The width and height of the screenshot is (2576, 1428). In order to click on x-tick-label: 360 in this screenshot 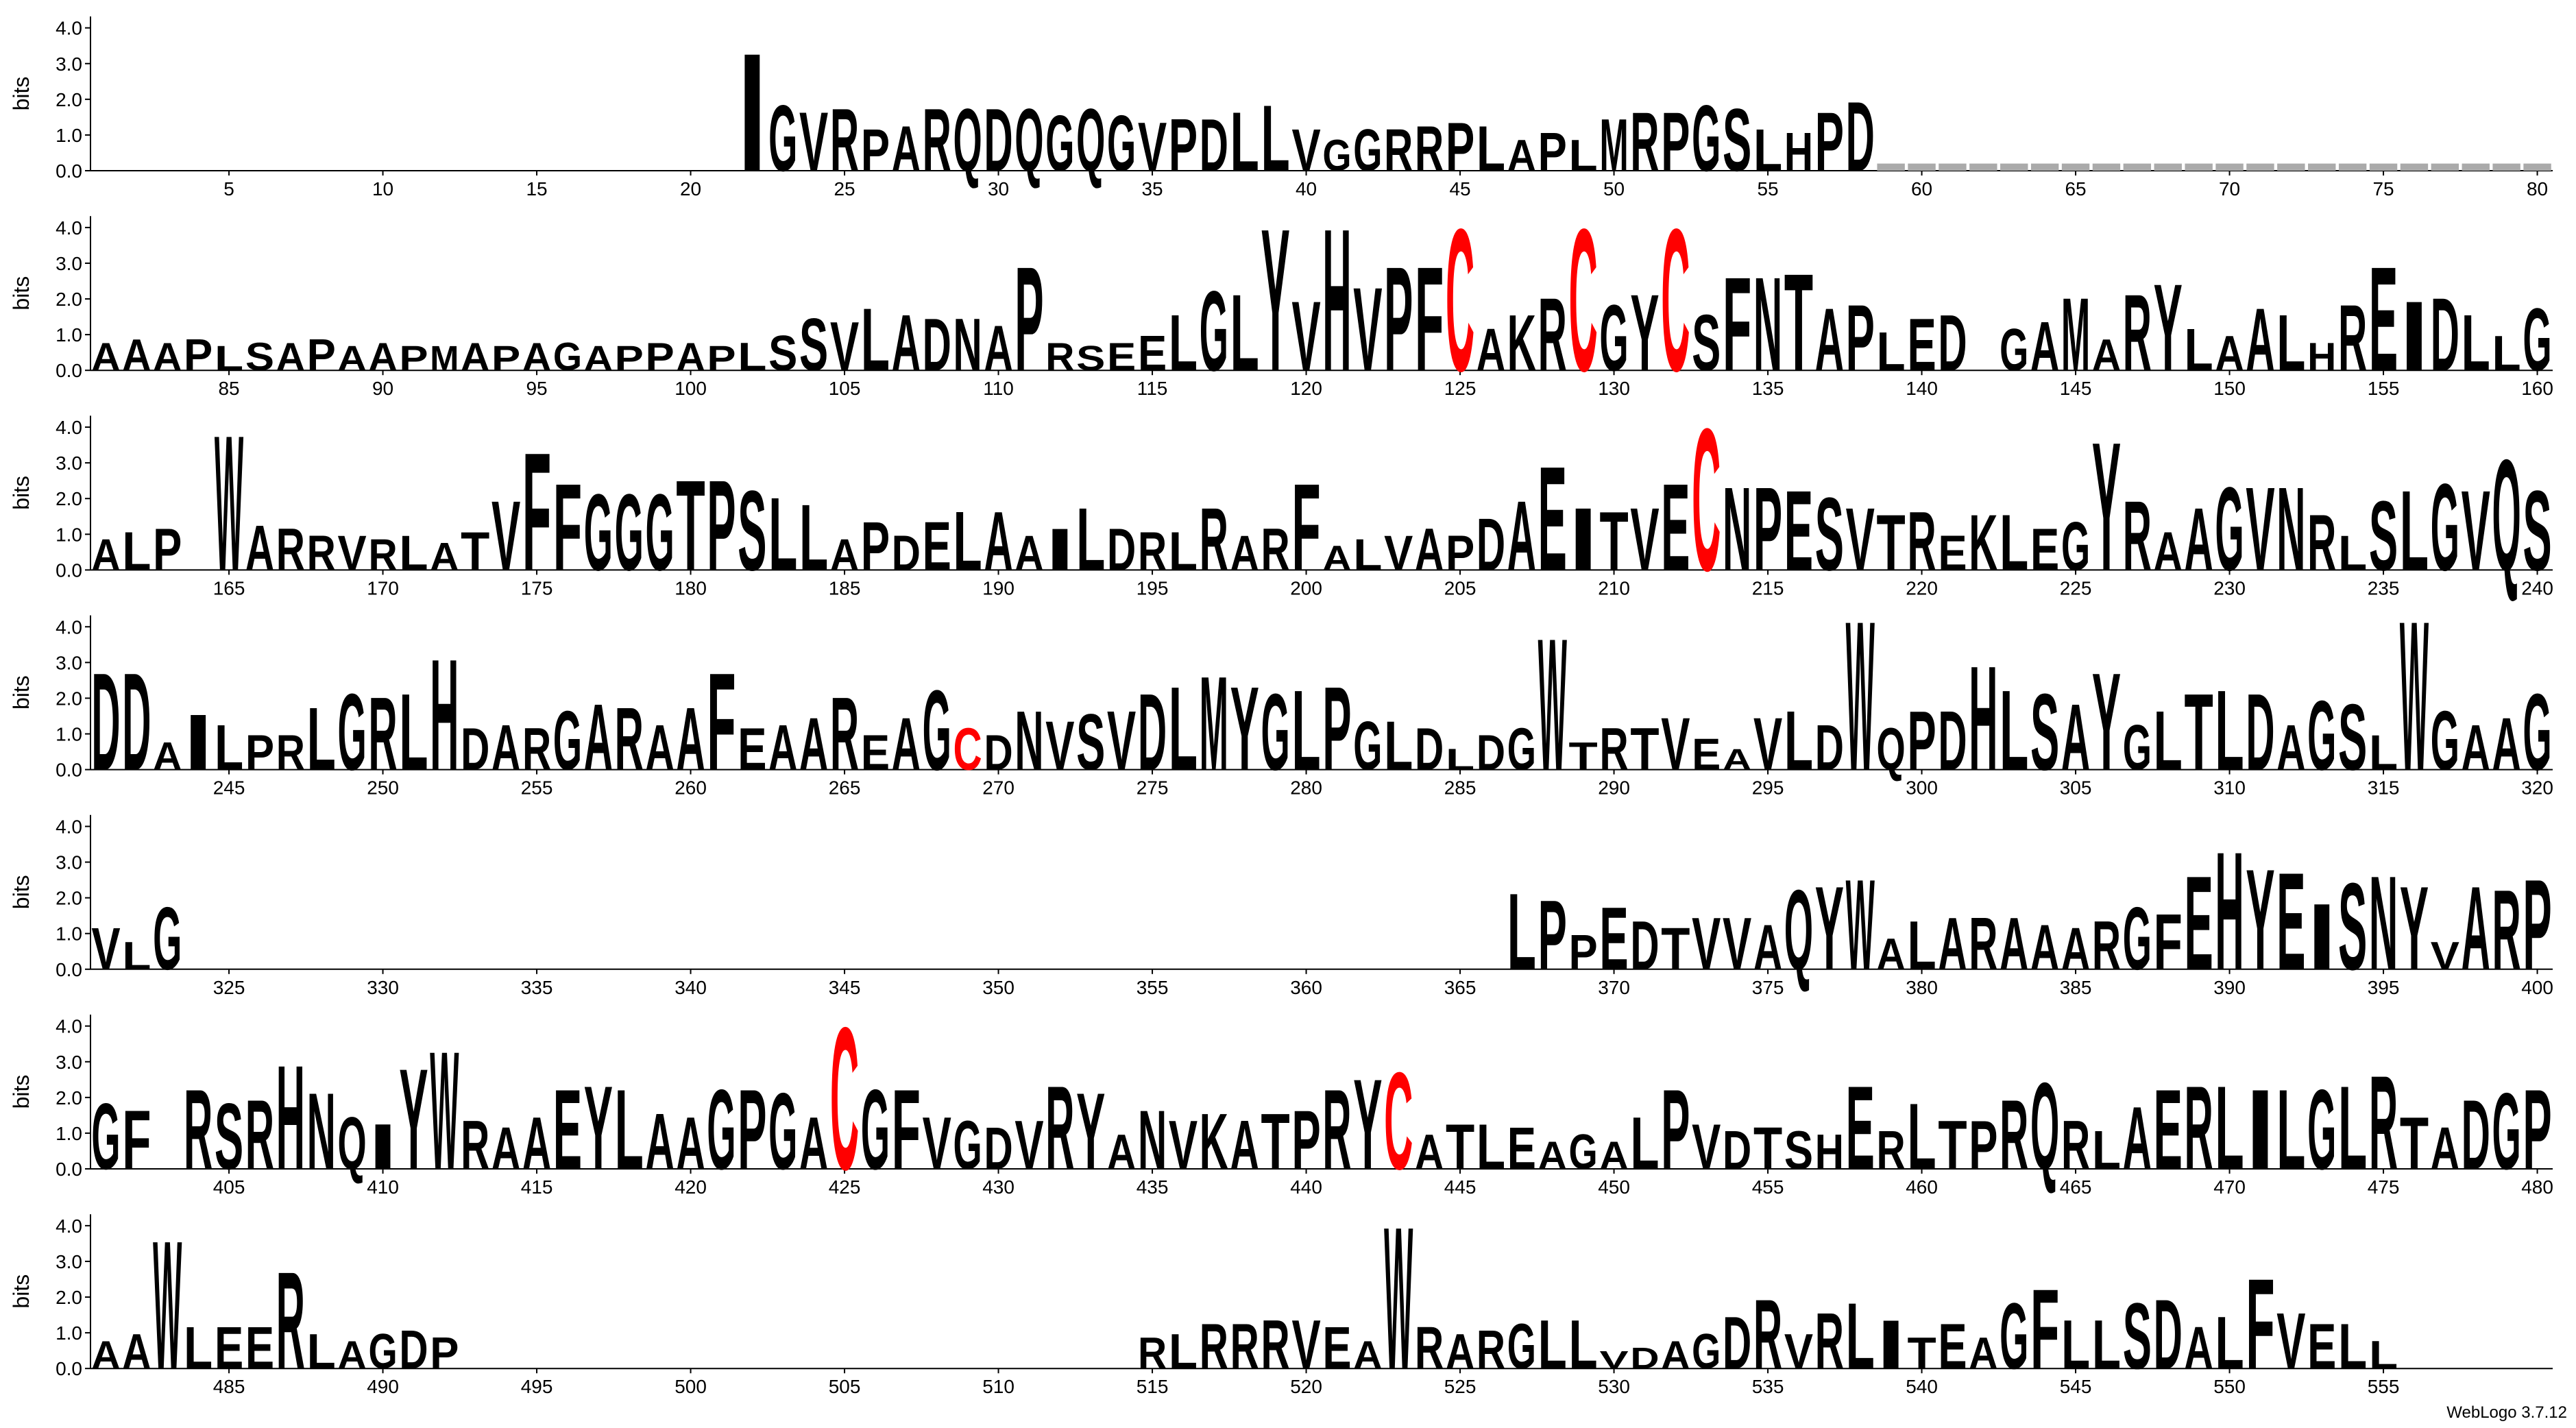, I will do `click(1306, 987)`.